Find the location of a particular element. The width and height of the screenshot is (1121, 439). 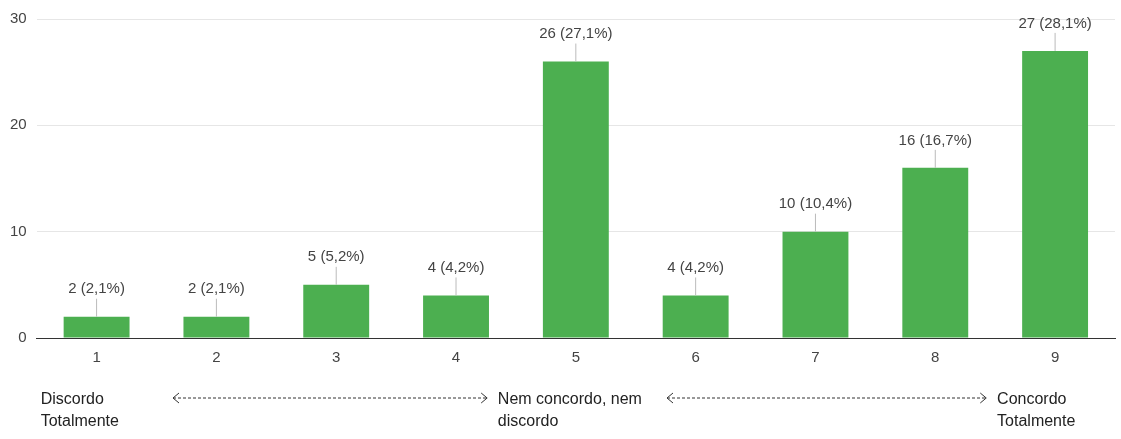

x-tick-label: 9 is located at coordinates (1055, 357).